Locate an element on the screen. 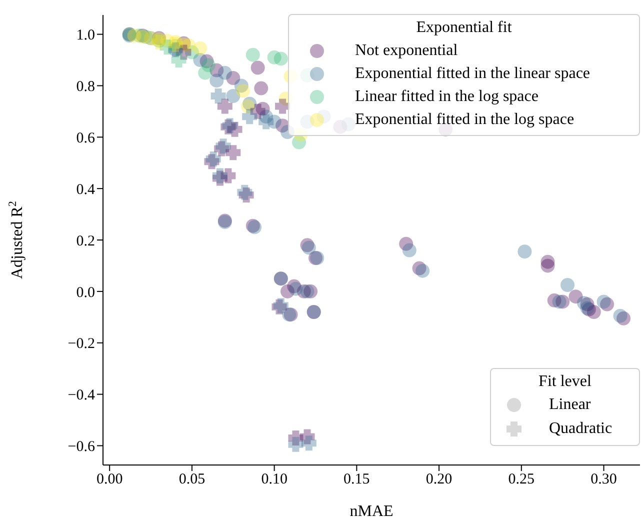 This screenshot has height=530, width=642. legend-label: Exponential fitted in the log space is located at coordinates (464, 119).